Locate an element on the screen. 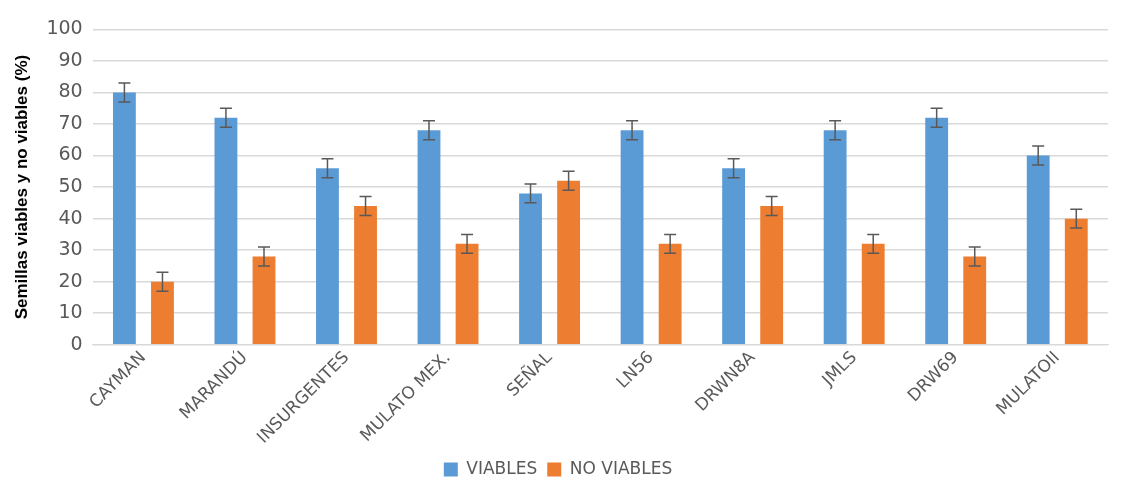 The height and width of the screenshot is (496, 1126). y-tick-label: 80 is located at coordinates (70, 90).